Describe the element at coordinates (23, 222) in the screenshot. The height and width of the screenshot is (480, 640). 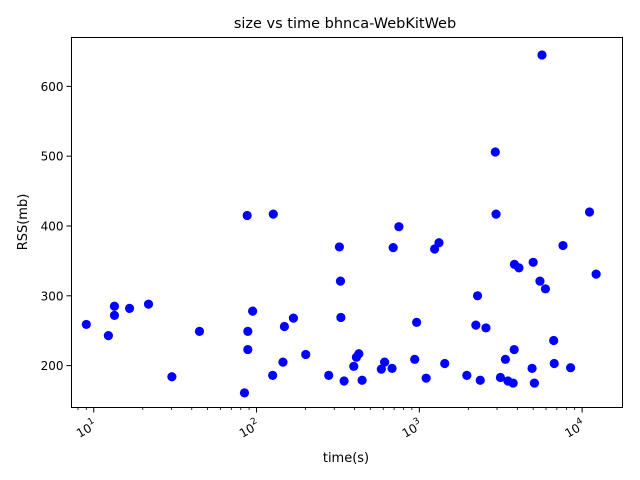
I see `y-axis-label: RSS(mb)` at that location.